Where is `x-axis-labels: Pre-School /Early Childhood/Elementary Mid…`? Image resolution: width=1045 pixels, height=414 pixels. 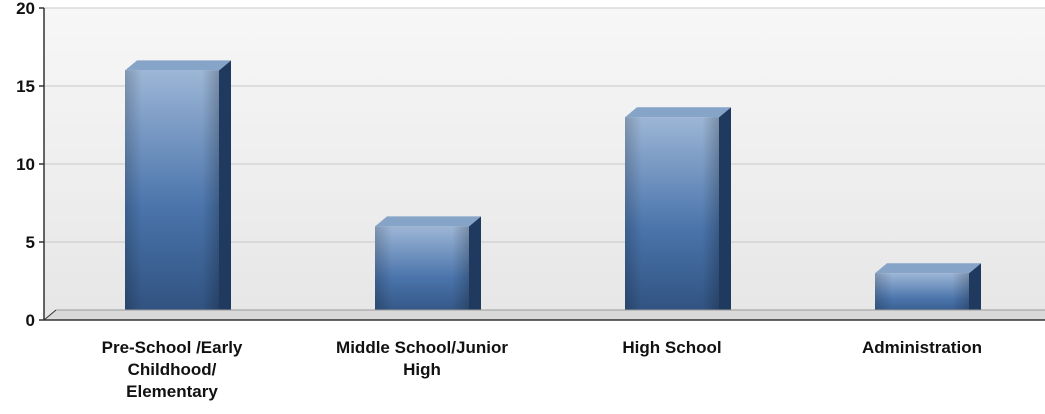 x-axis-labels: Pre-School /Early Childhood/Elementary Mid… is located at coordinates (542, 369).